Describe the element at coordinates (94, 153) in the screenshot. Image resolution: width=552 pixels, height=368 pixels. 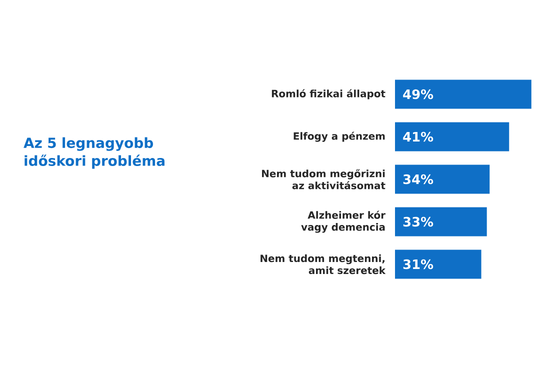
I see `text: Az 5 legnagyobb időskori probléma` at that location.